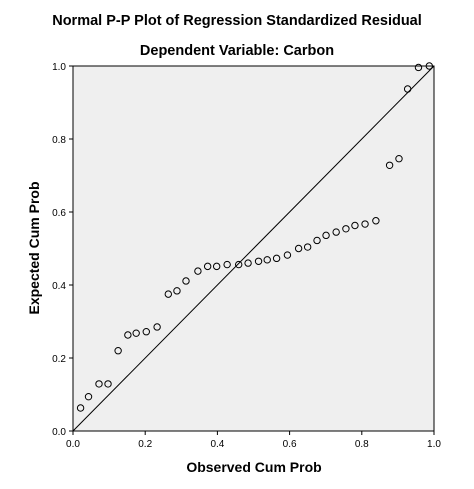  What do you see at coordinates (434, 444) in the screenshot?
I see `x-tick-label: 1.0` at bounding box center [434, 444].